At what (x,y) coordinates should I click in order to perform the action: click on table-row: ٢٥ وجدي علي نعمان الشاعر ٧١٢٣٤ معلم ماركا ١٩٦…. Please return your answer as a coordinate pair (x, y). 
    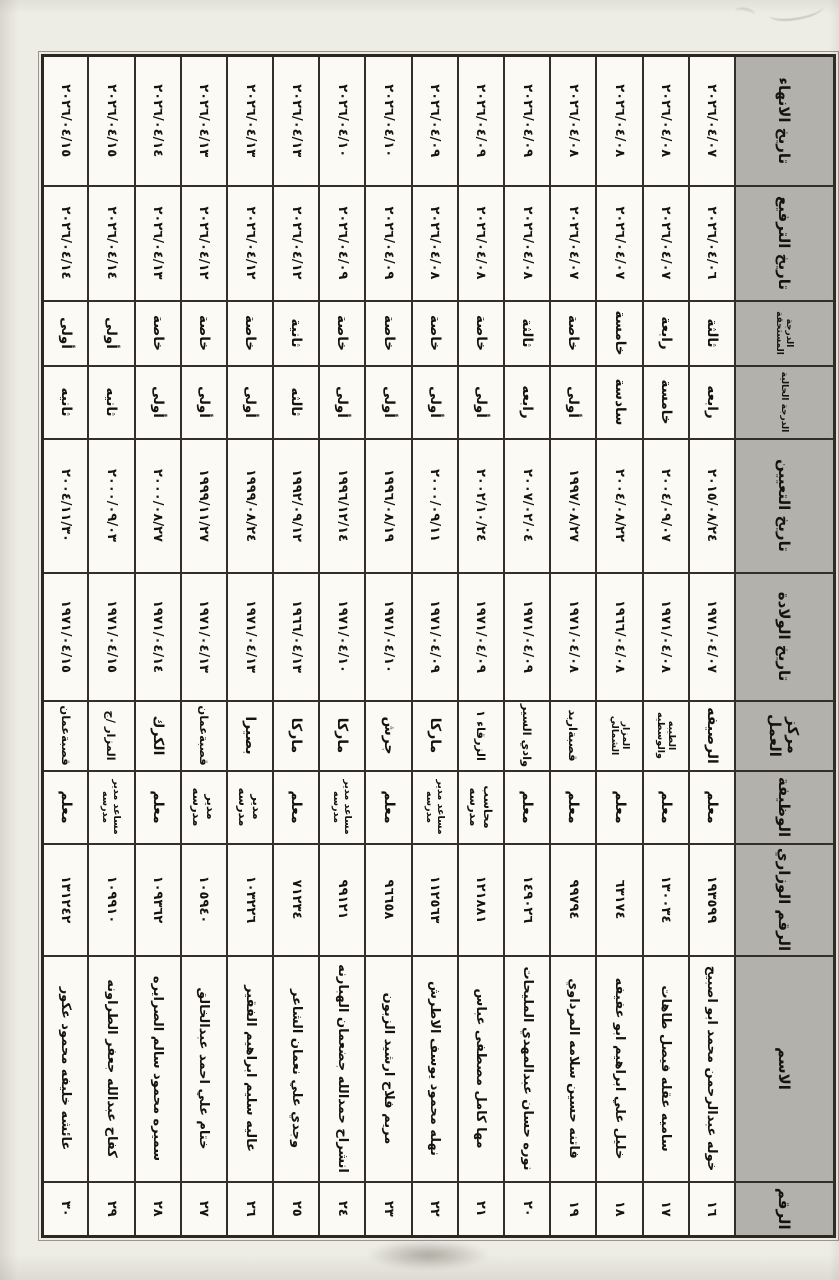
    Looking at the image, I should click on (296, 646).